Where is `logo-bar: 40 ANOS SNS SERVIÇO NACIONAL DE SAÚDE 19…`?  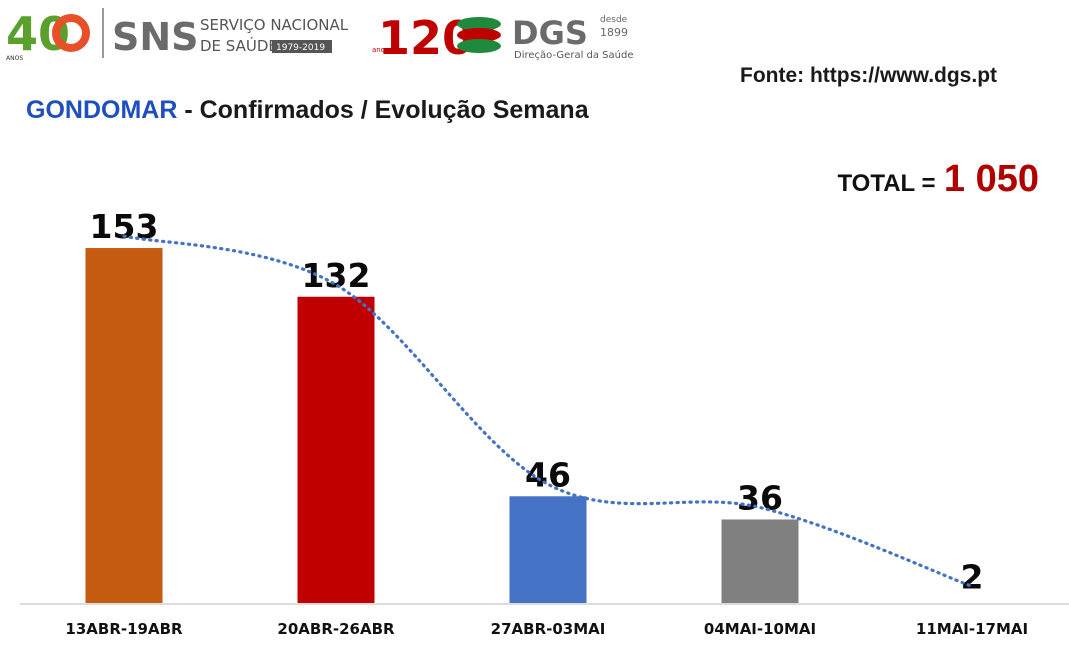 logo-bar: 40 ANOS SNS SERVIÇO NACIONAL DE SAÚDE 19… is located at coordinates (320, 36).